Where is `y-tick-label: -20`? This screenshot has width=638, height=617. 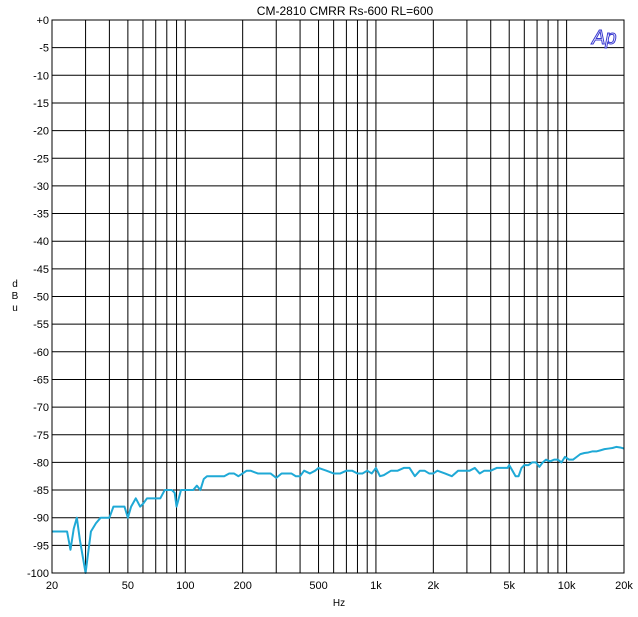 y-tick-label: -20 is located at coordinates (41, 132).